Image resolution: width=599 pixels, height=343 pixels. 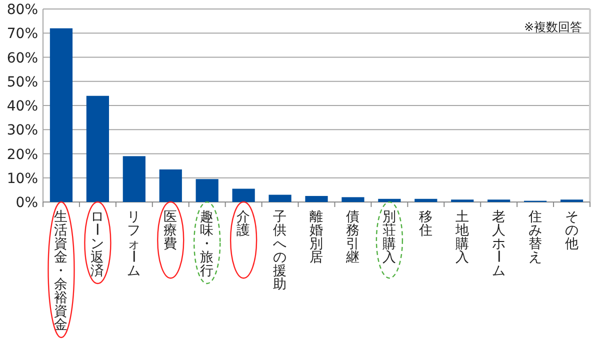 What do you see at coordinates (425, 223) in the screenshot?
I see `x-tick-label: 移住` at bounding box center [425, 223].